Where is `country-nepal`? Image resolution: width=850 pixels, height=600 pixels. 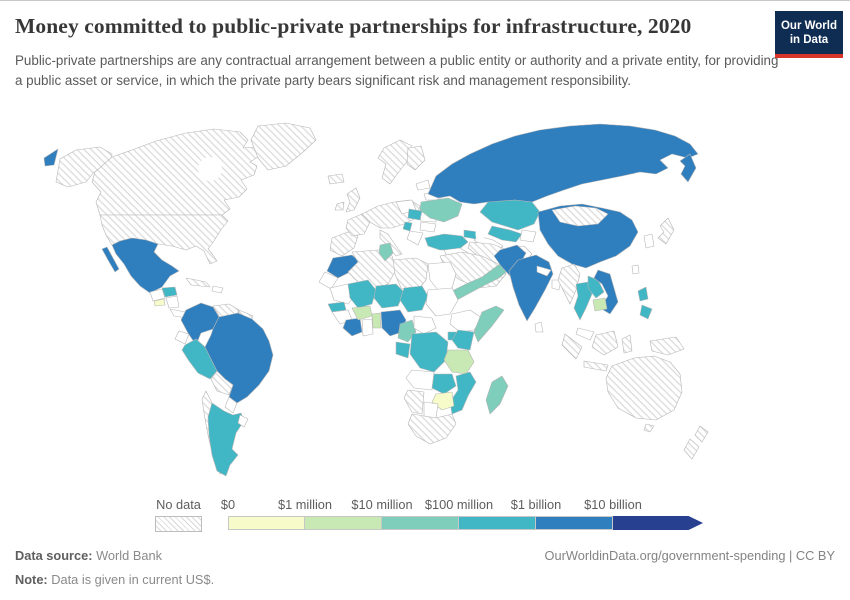 country-nepal is located at coordinates (544, 271).